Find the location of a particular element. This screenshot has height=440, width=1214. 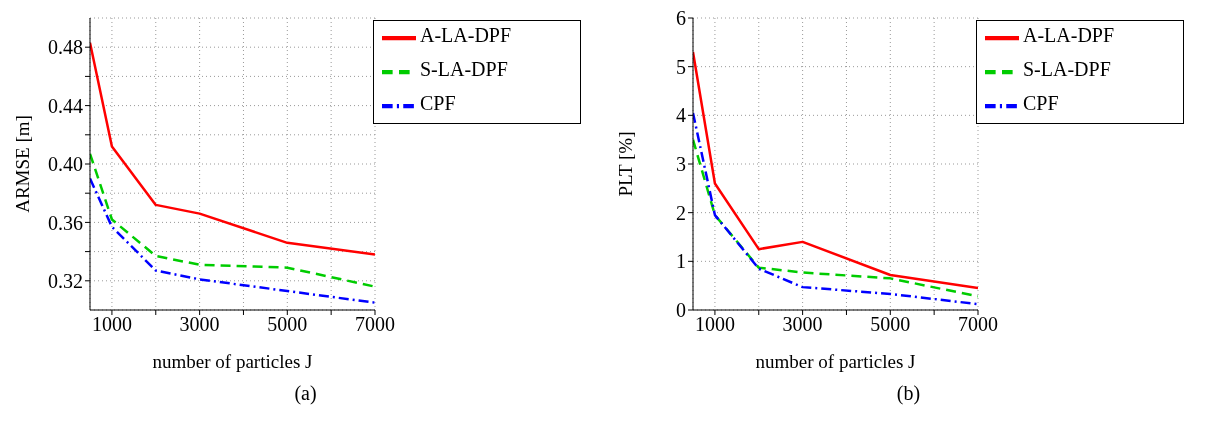

y-tick-label: 1 is located at coordinates (681, 261).